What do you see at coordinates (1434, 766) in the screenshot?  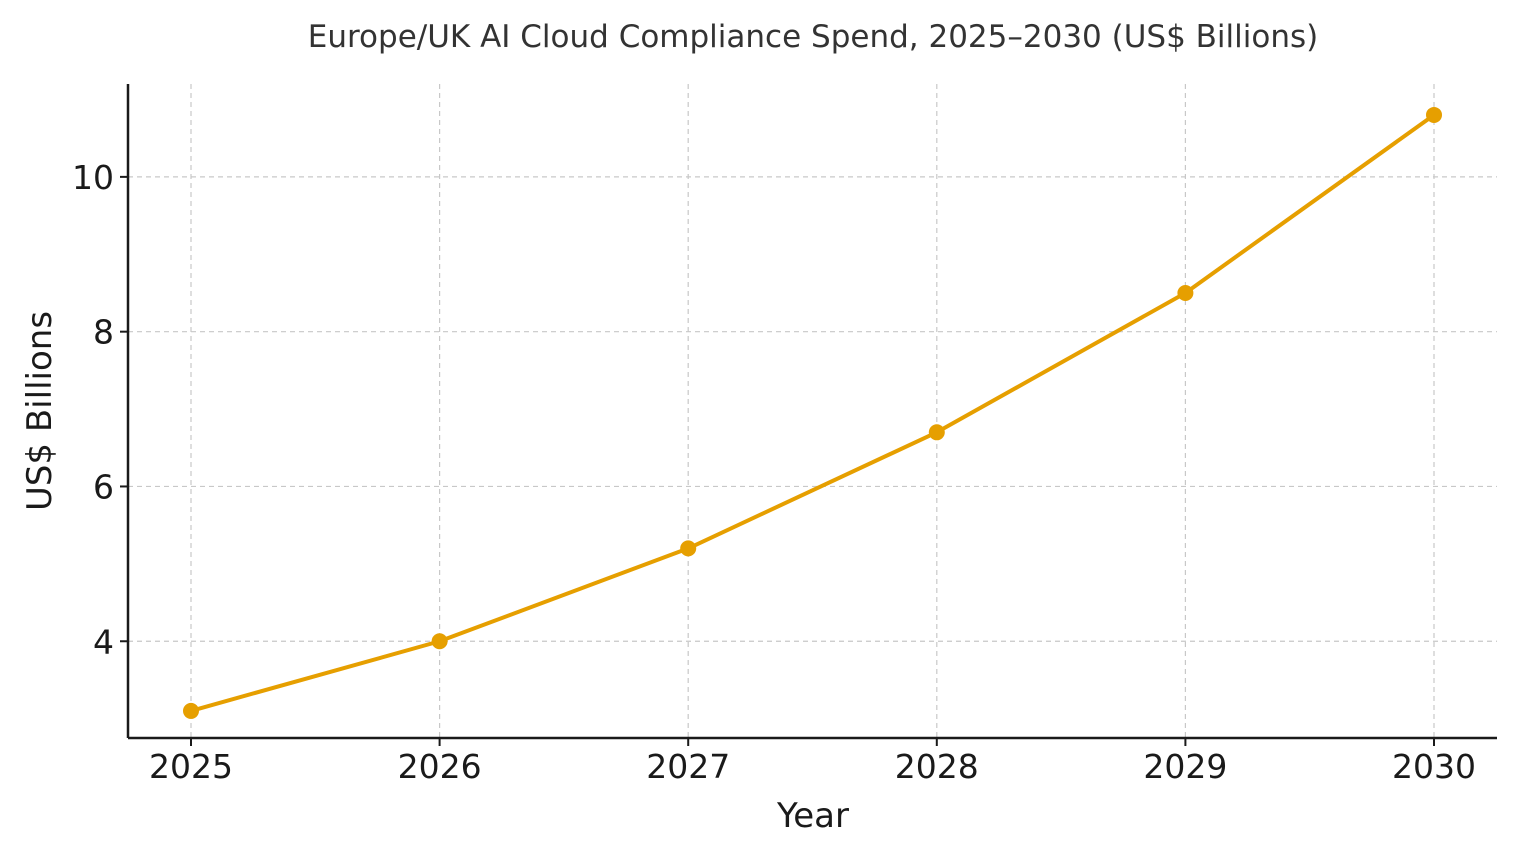 I see `x-tick-label: 2030` at bounding box center [1434, 766].